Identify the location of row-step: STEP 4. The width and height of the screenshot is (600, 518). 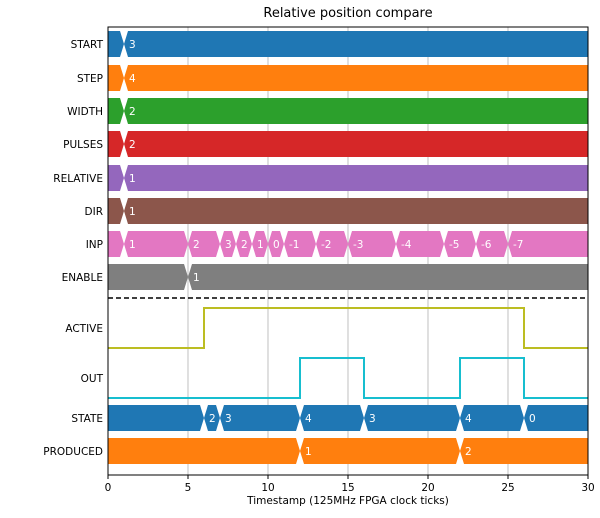
(332, 78).